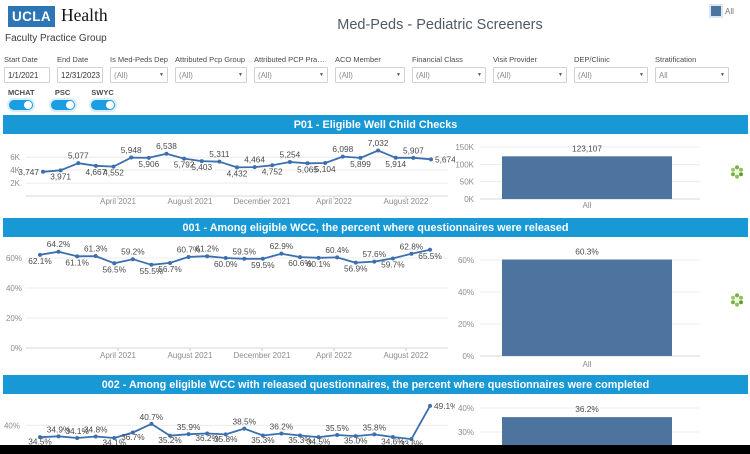 The width and height of the screenshot is (750, 454). Describe the element at coordinates (207, 249) in the screenshot. I see `svg-text: 61.2%` at that location.